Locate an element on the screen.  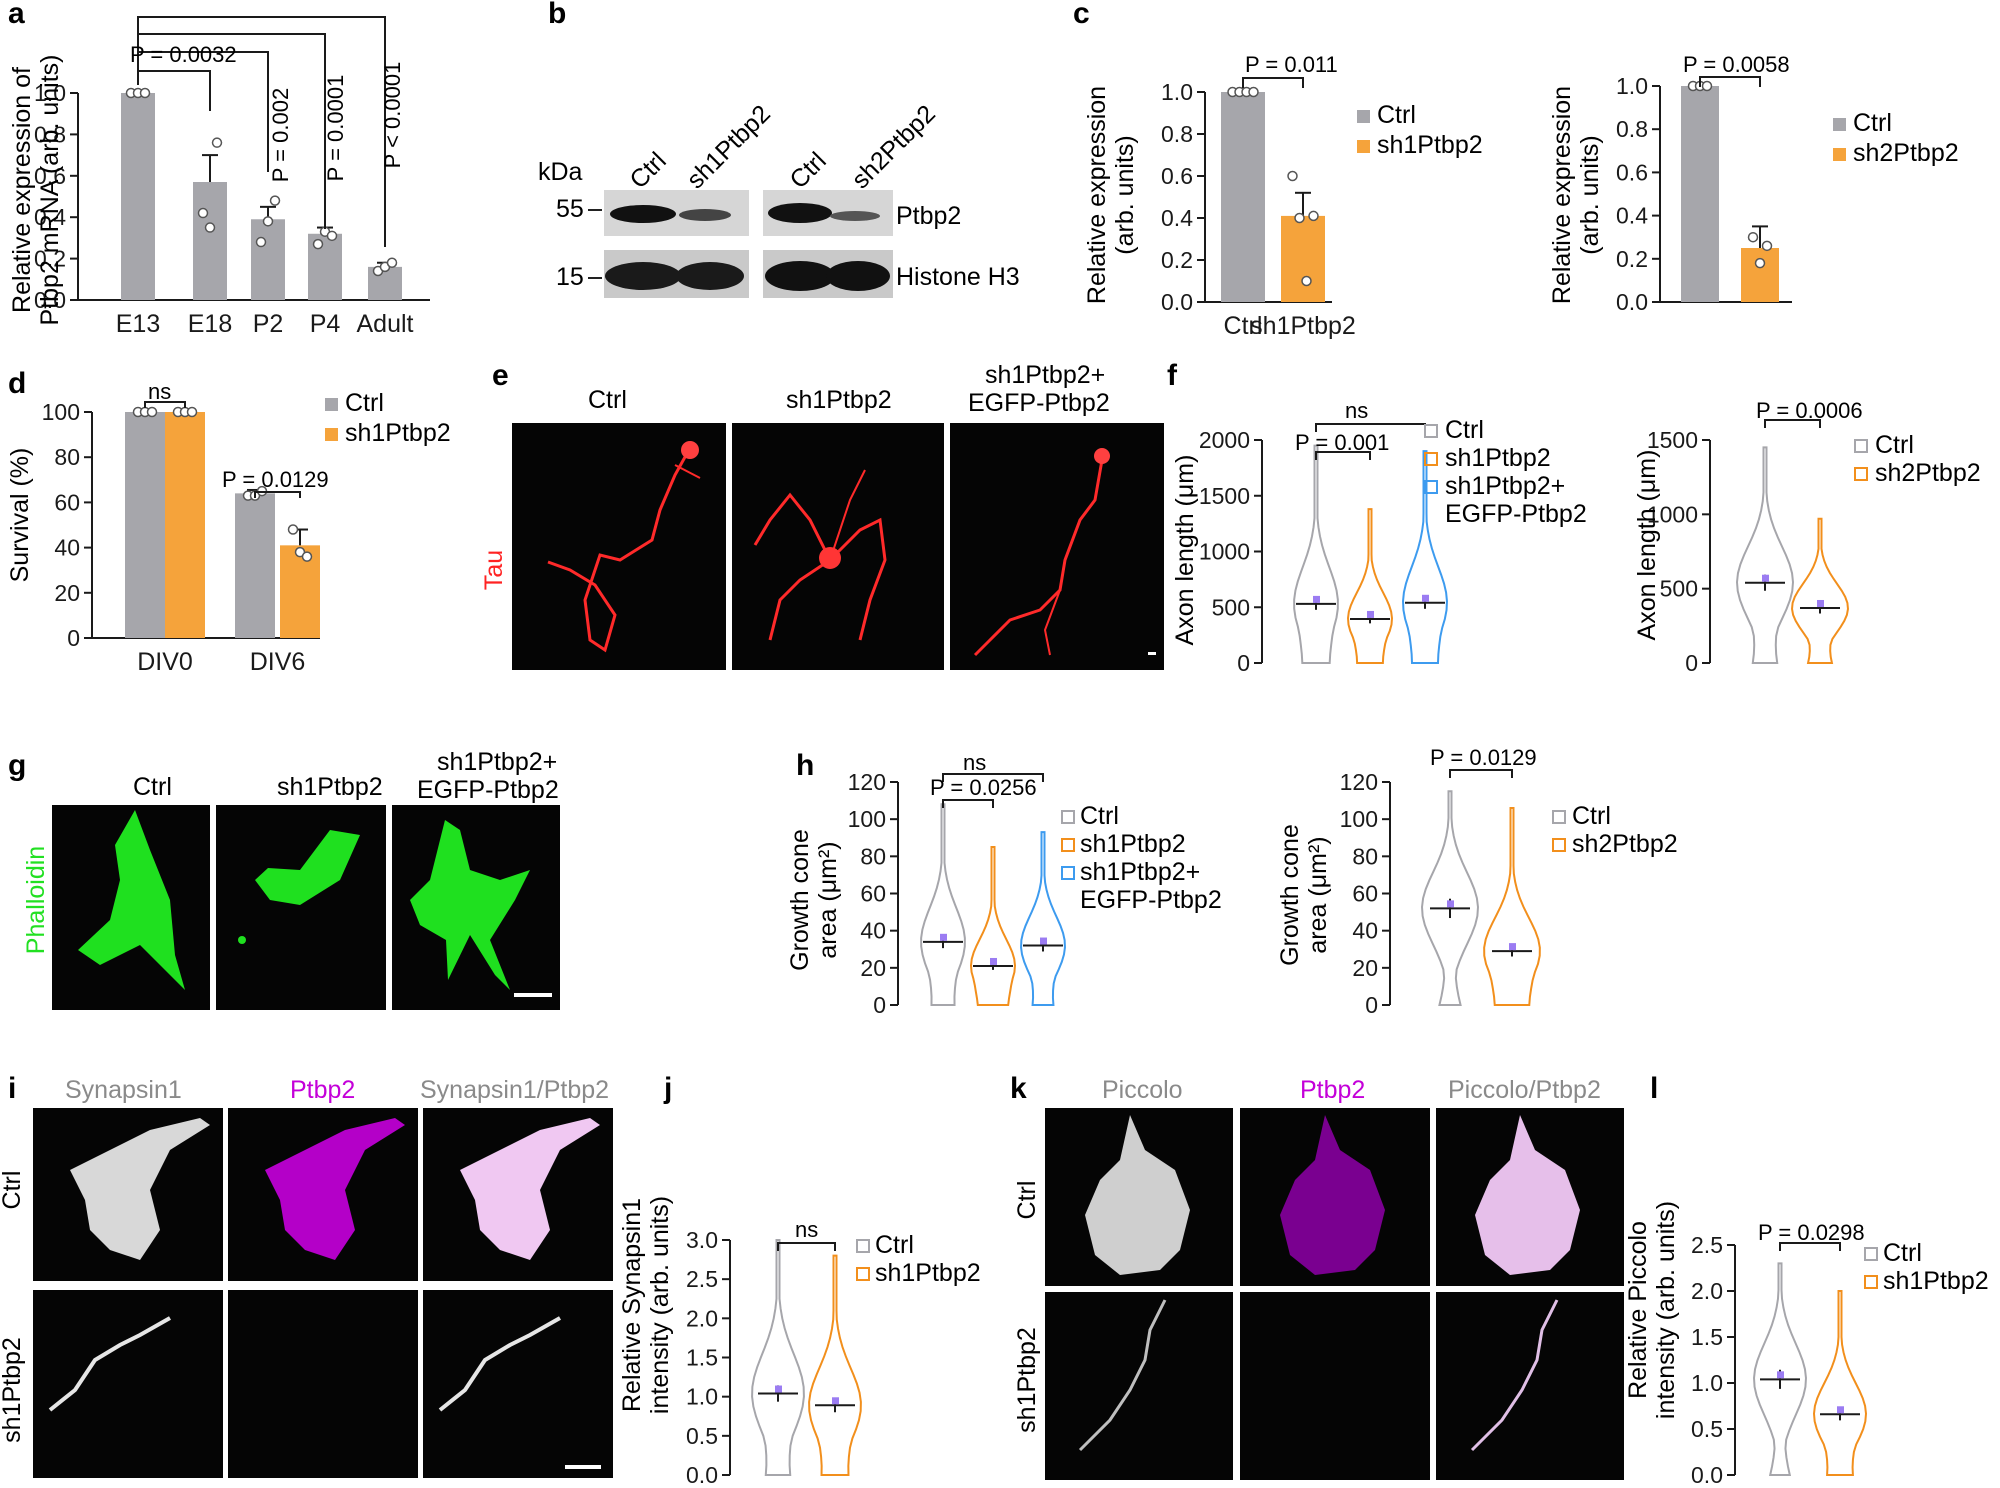
panel-label-i: i is located at coordinates (12, 1088).